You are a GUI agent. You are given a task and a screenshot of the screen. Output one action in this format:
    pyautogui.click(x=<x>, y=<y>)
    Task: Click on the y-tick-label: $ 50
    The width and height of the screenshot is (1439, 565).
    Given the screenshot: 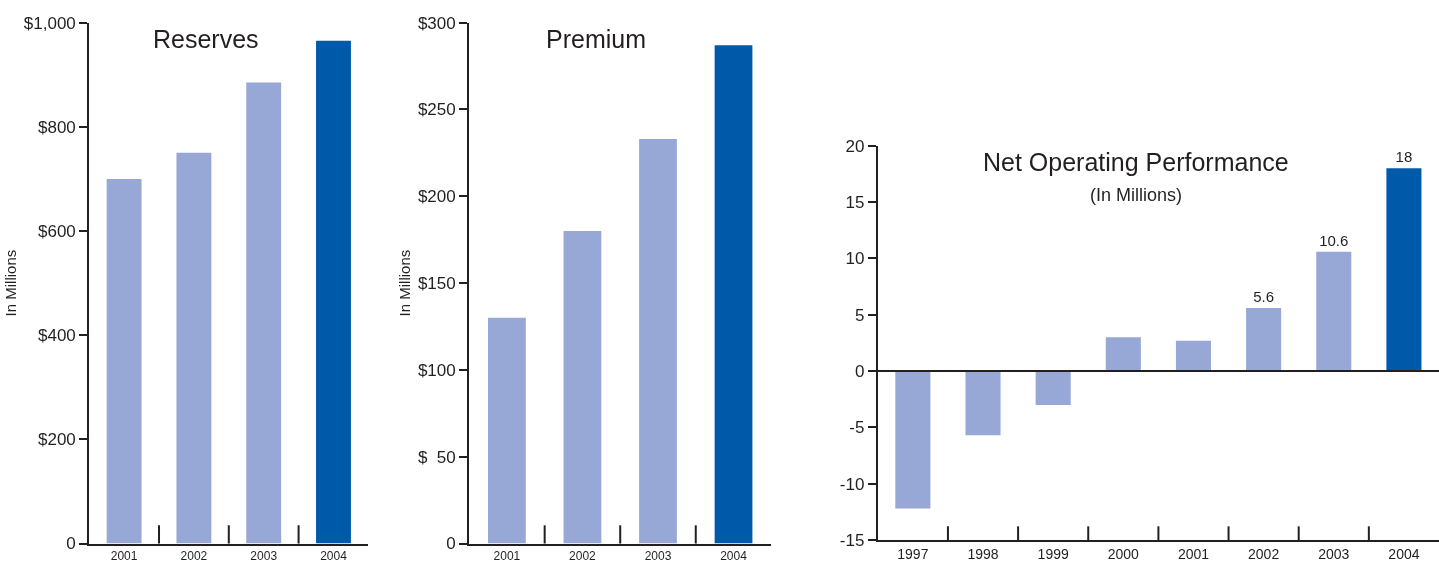 What is the action you would take?
    pyautogui.click(x=436, y=457)
    